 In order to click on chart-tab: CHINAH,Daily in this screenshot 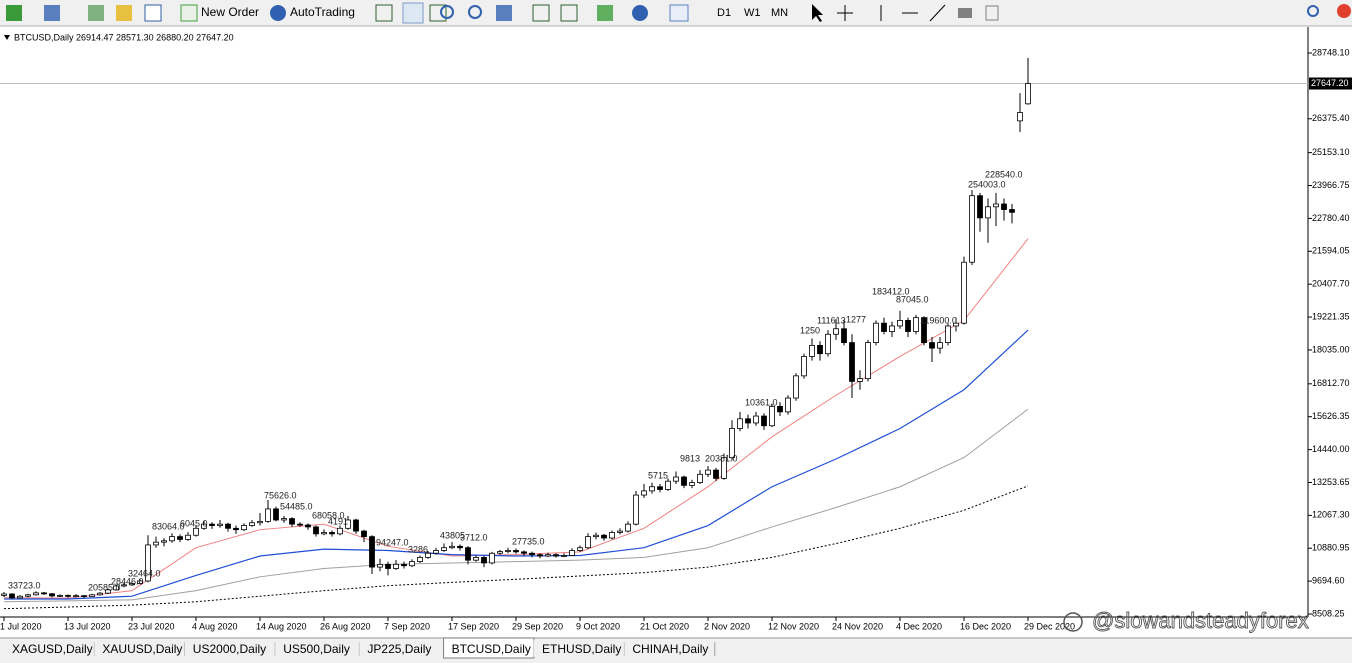, I will do `click(670, 649)`.